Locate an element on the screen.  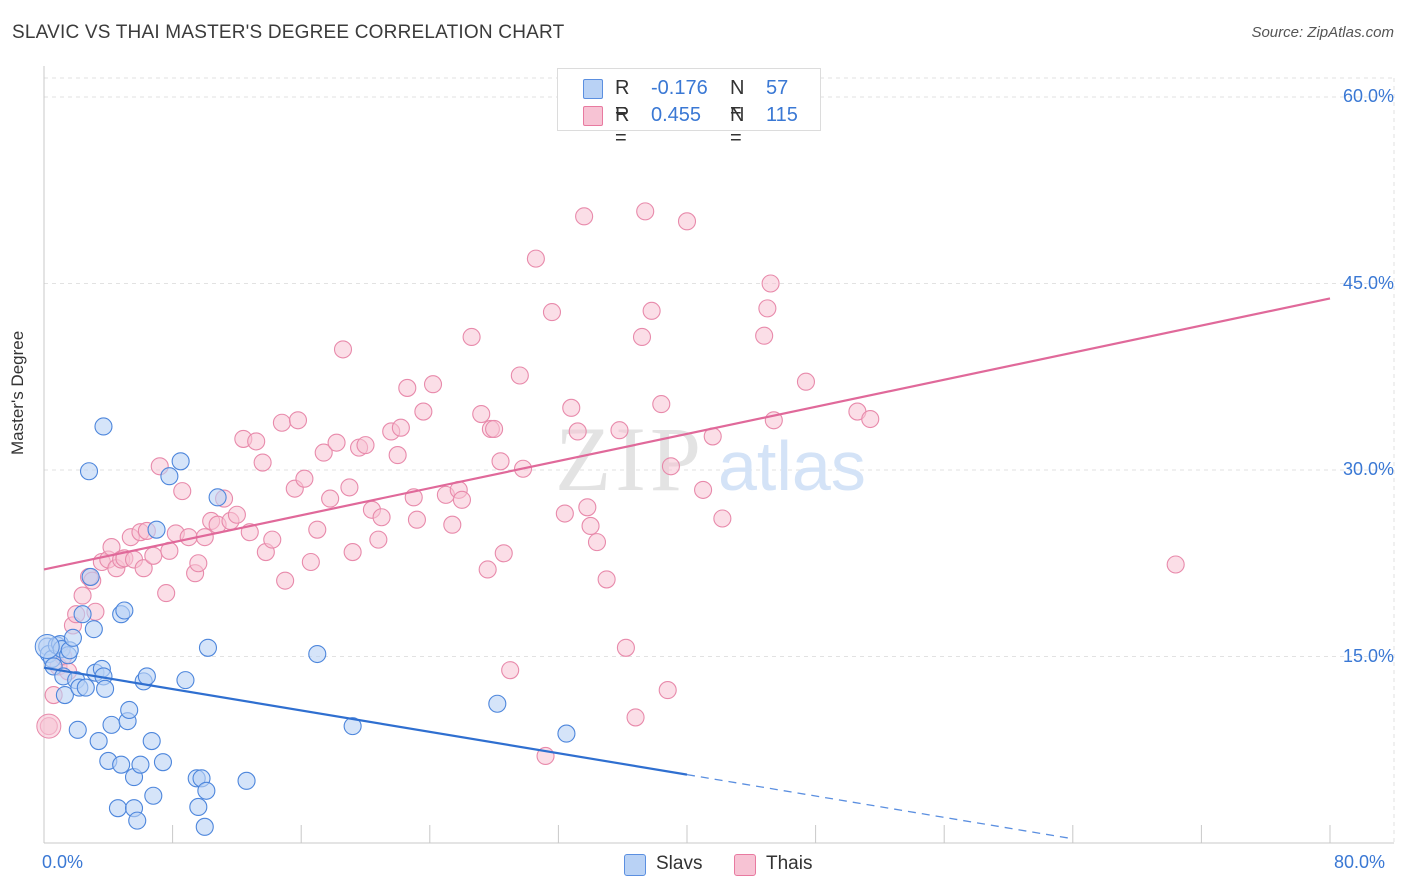
n-value: 115 is located at coordinates (782, 115).